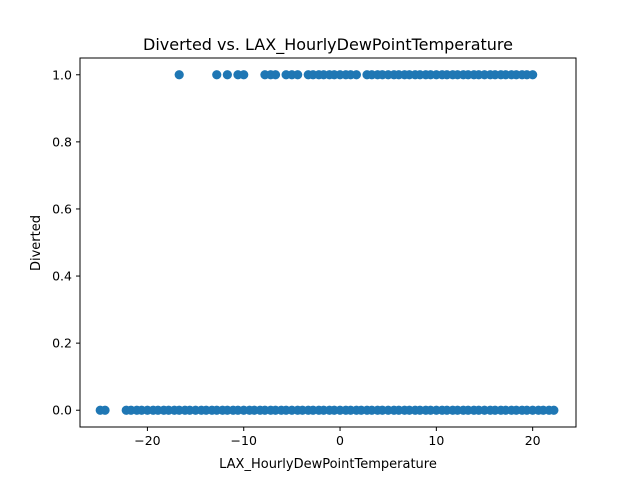 The height and width of the screenshot is (480, 640). I want to click on x-tick-label: 0, so click(340, 440).